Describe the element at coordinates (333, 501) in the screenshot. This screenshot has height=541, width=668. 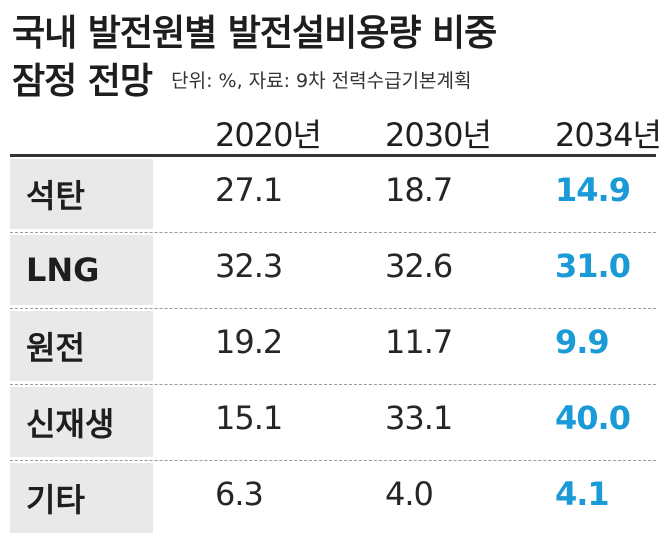
I see `table-row-other: 기타 6.3 4.0 4.1` at that location.